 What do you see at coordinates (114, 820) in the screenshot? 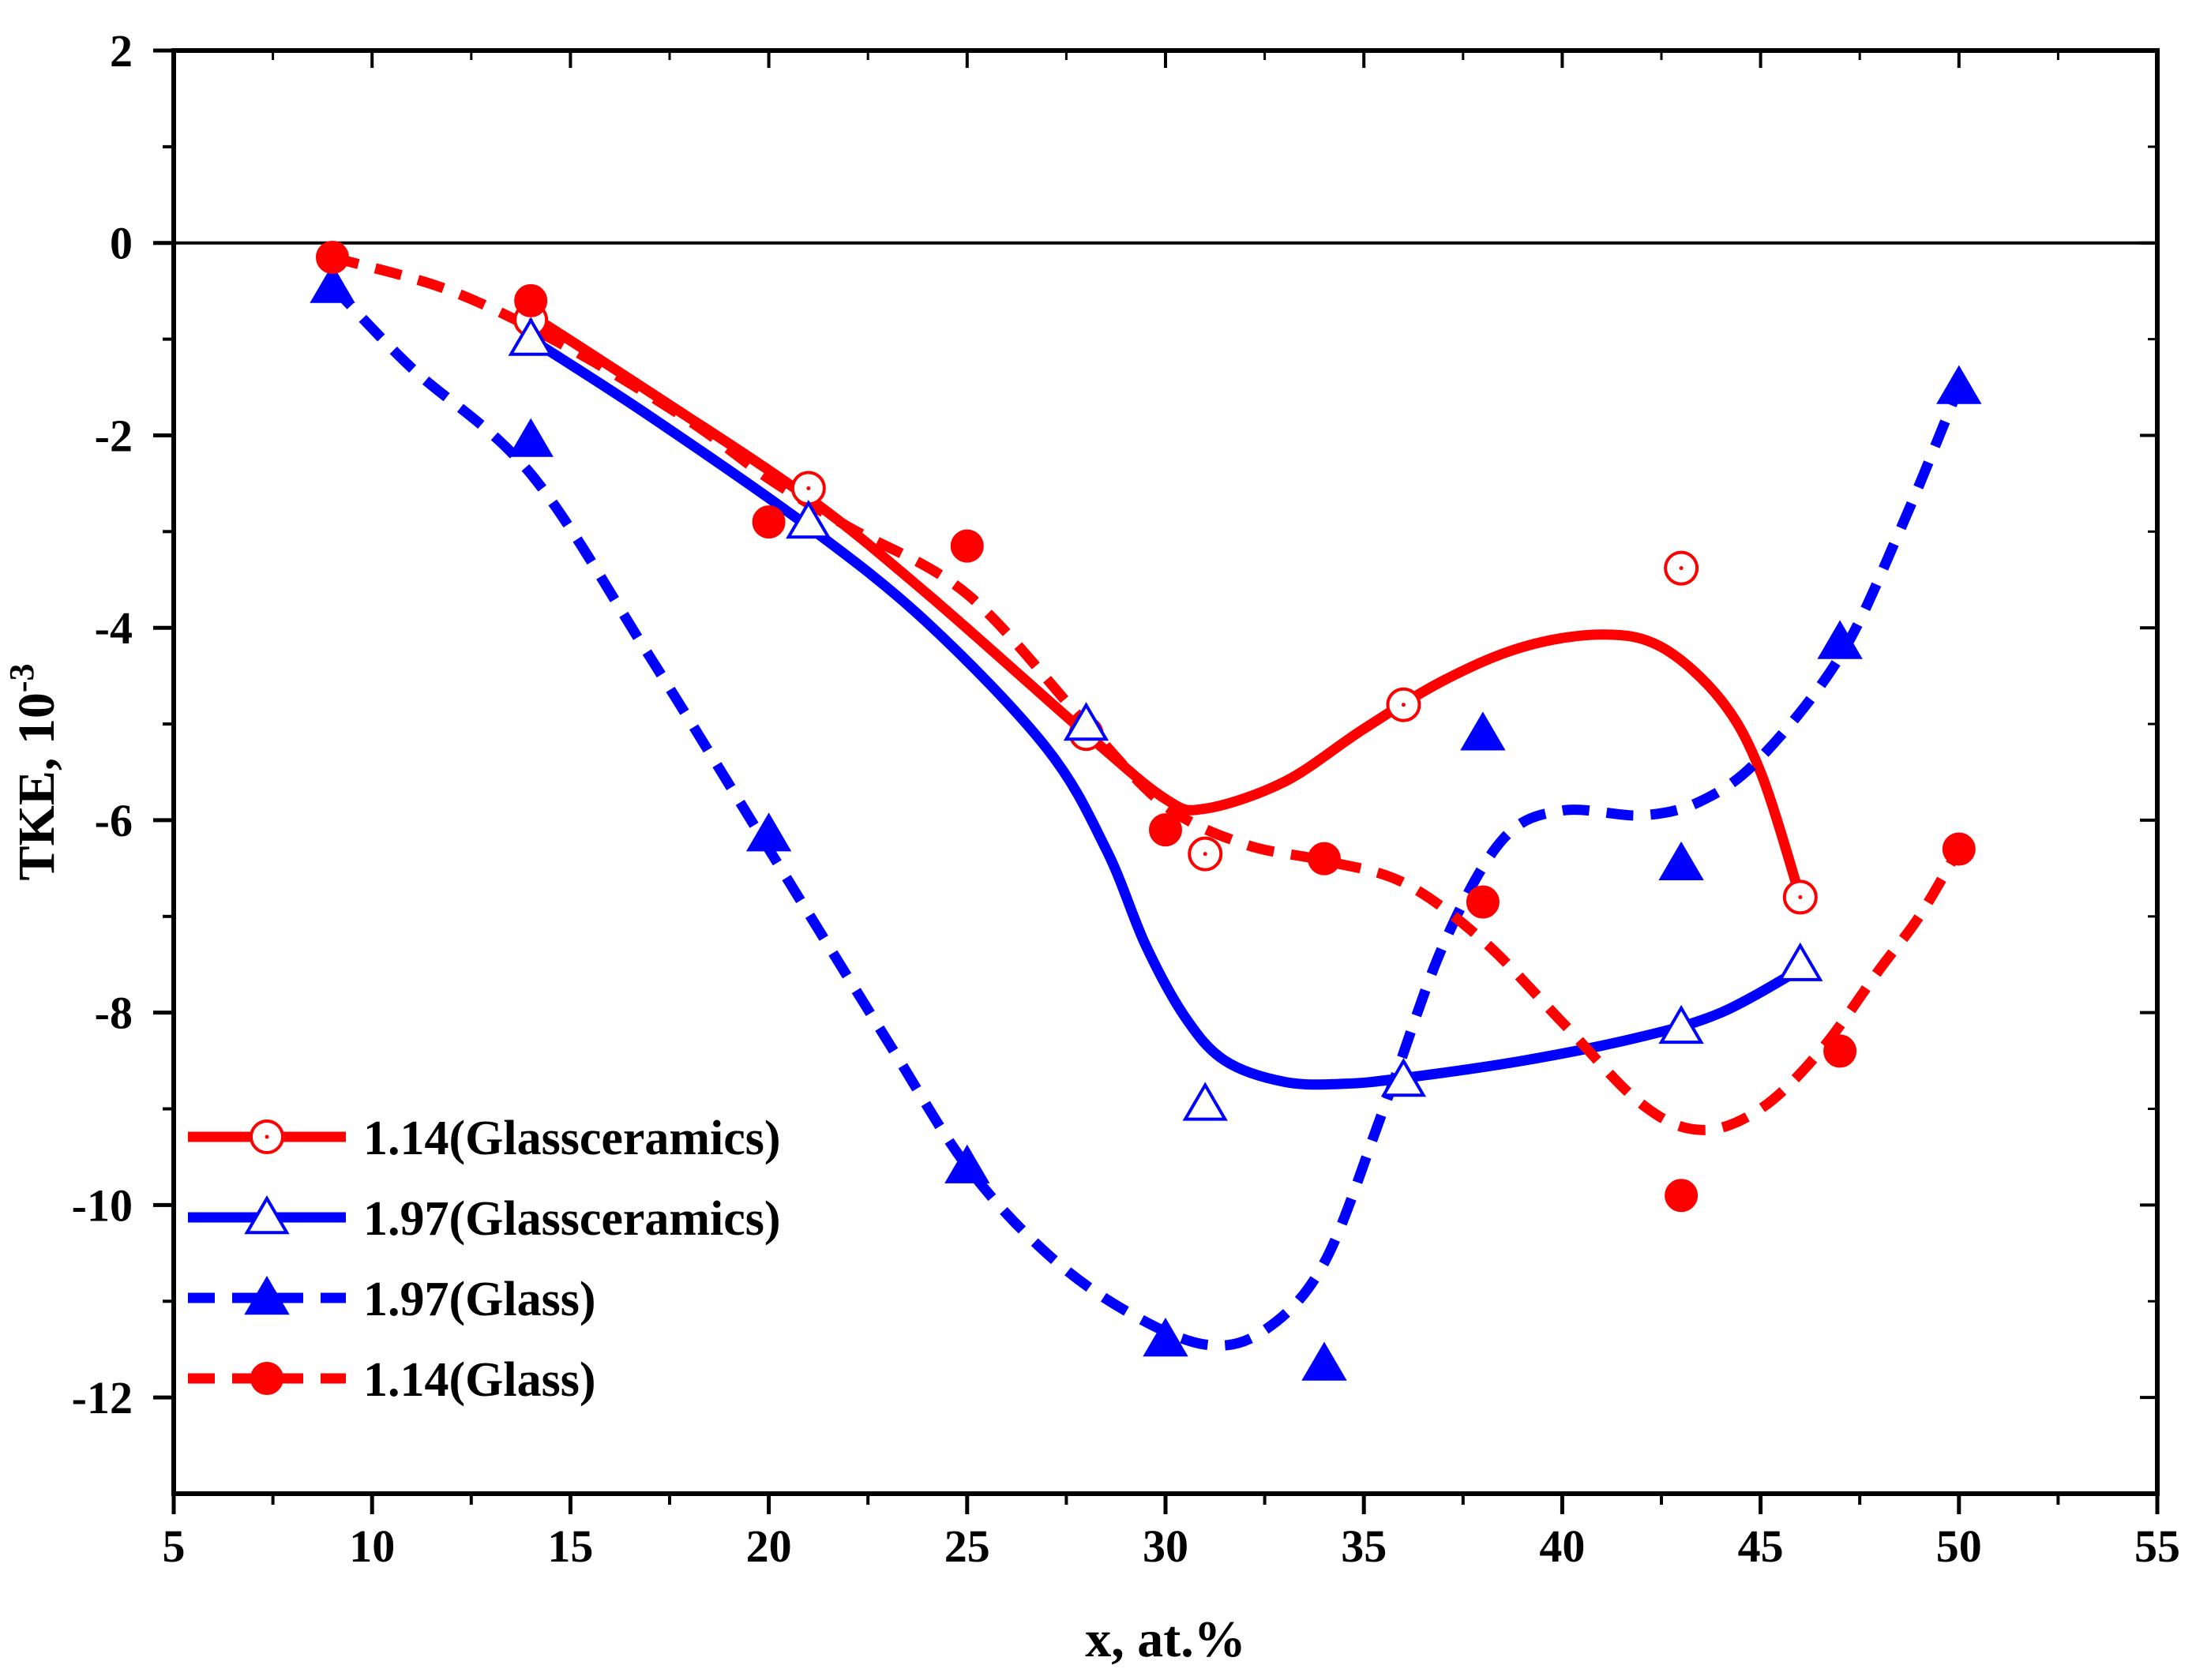
I see `y-tick-label: -6` at bounding box center [114, 820].